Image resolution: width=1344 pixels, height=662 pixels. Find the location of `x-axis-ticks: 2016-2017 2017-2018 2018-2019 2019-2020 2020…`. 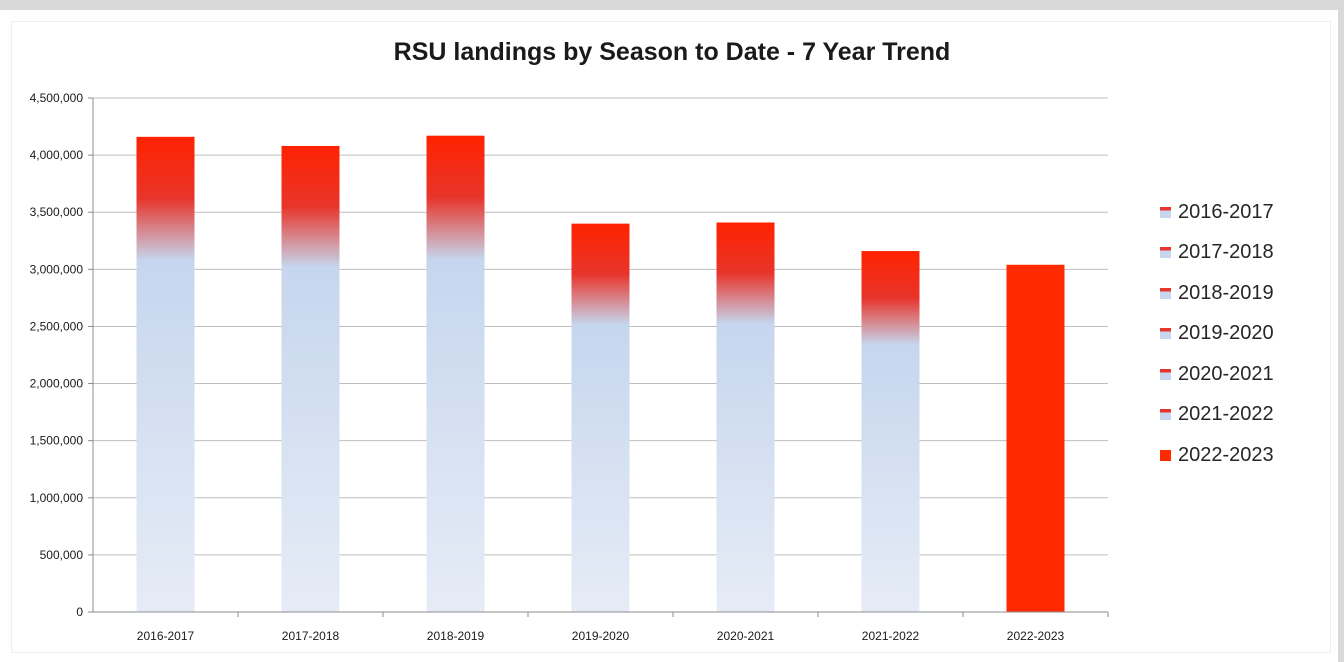

x-axis-ticks: 2016-2017 2017-2018 2018-2019 2019-2020 2020… is located at coordinates (623, 627).